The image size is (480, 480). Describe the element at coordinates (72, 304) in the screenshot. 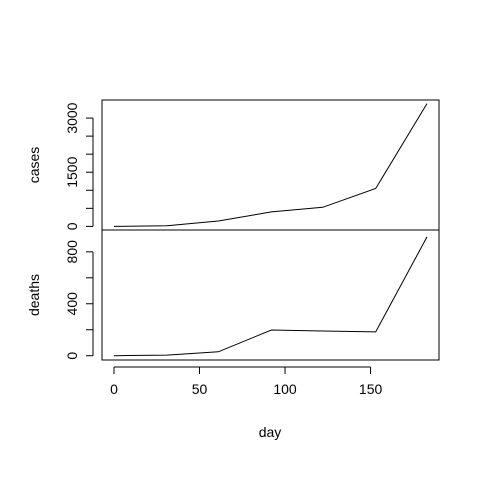

I see `deaths-y-tick-label: 400` at that location.